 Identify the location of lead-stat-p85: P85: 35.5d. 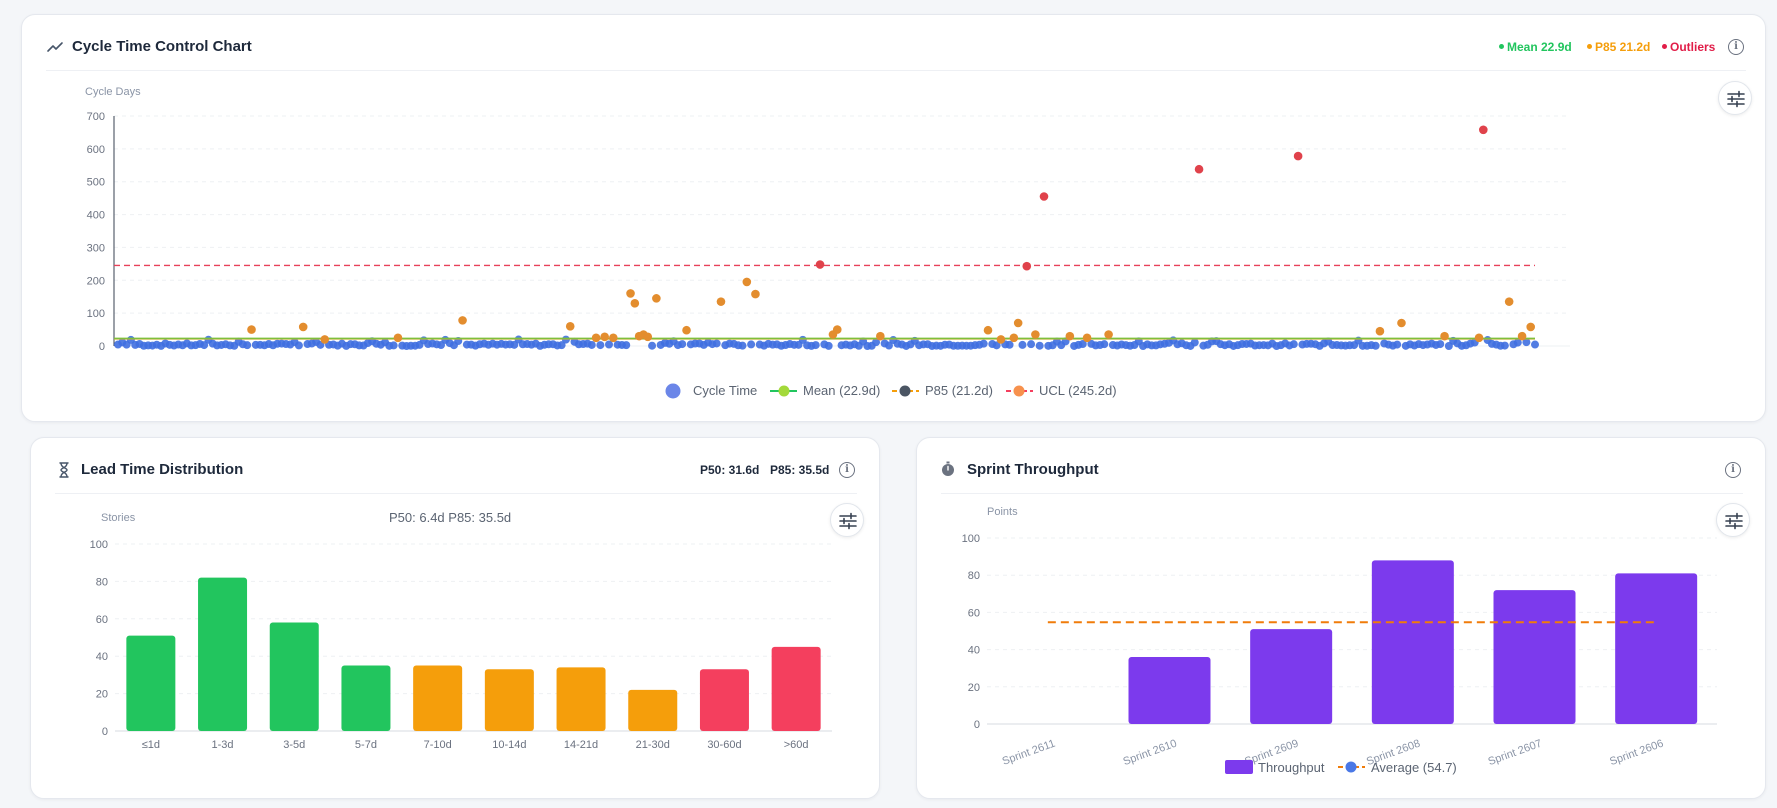
(800, 470).